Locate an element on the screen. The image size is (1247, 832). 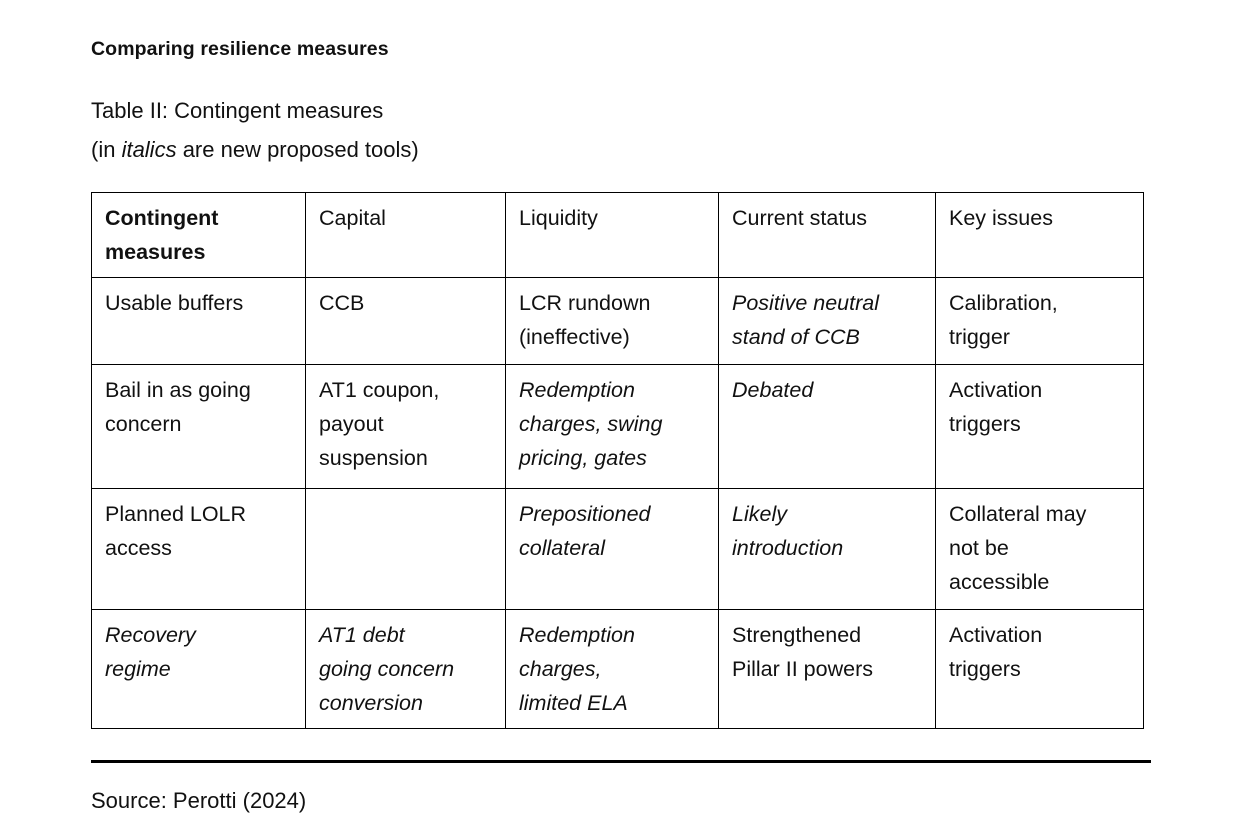
caption-prefix: (in is located at coordinates (106, 149).